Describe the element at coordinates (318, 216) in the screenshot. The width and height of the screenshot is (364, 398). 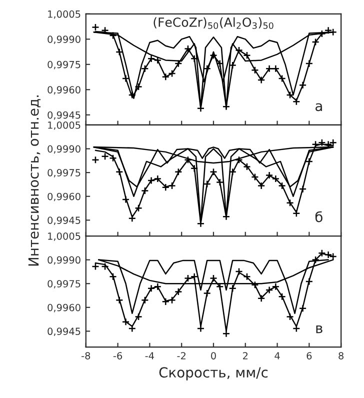
I see `annotation: б` at that location.